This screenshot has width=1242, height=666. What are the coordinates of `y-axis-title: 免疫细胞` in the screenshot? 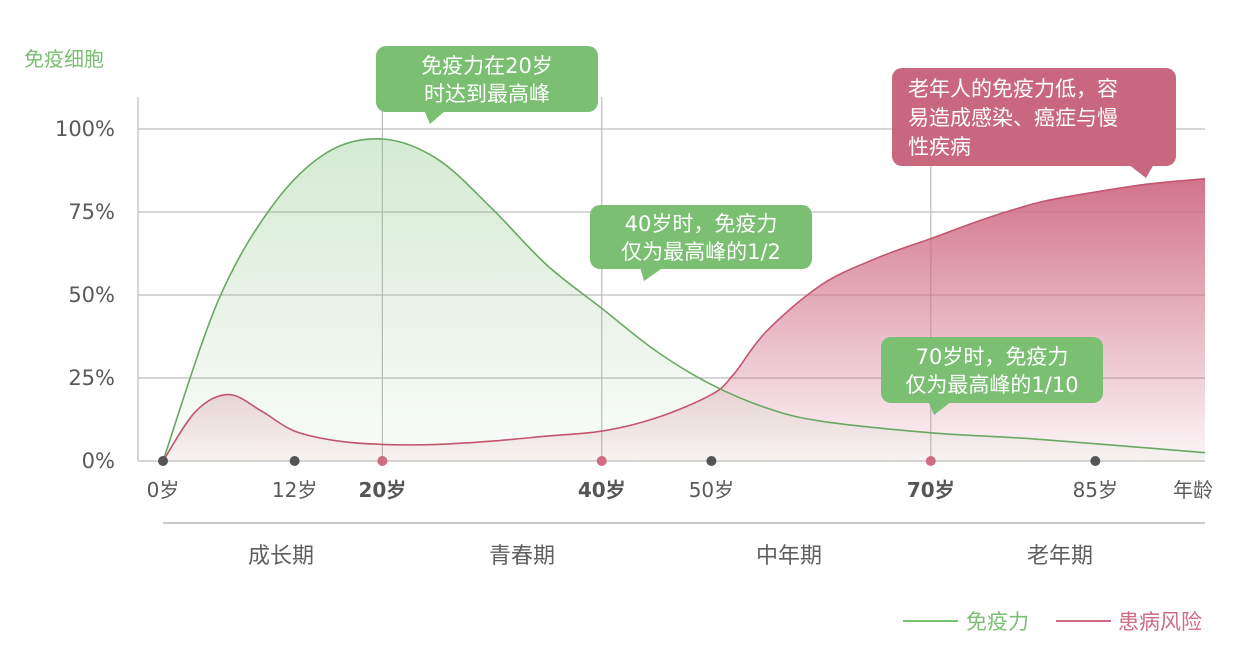 It's located at (64, 59).